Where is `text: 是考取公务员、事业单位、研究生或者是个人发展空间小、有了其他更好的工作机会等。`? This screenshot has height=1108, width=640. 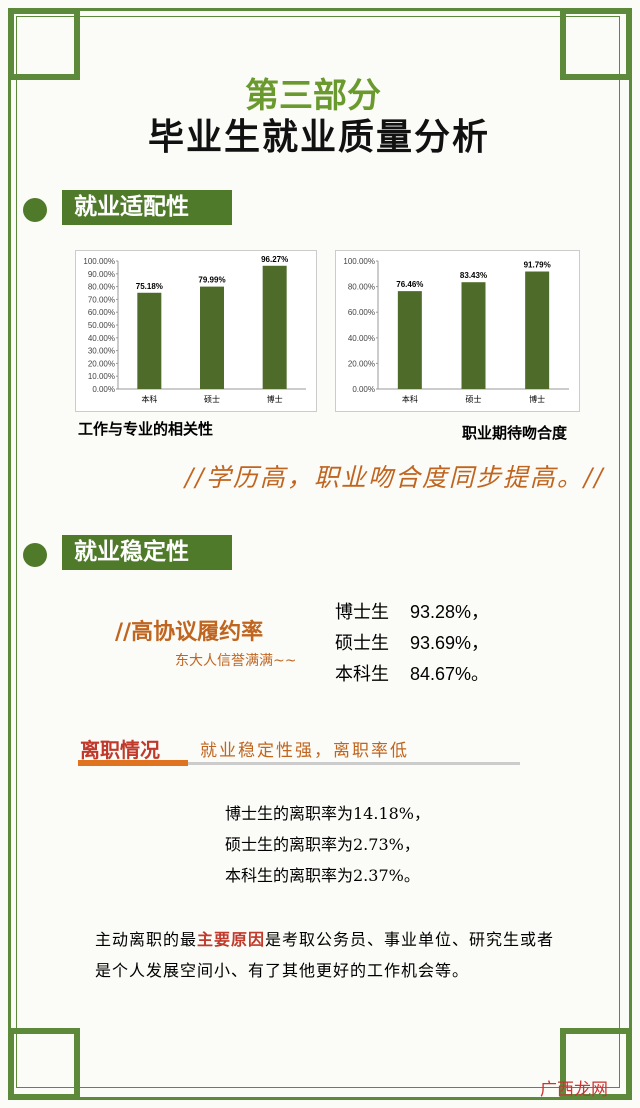 text: 是考取公务员、事业单位、研究生或者是个人发展空间小、有了其他更好的工作机会等。 is located at coordinates (325, 955).